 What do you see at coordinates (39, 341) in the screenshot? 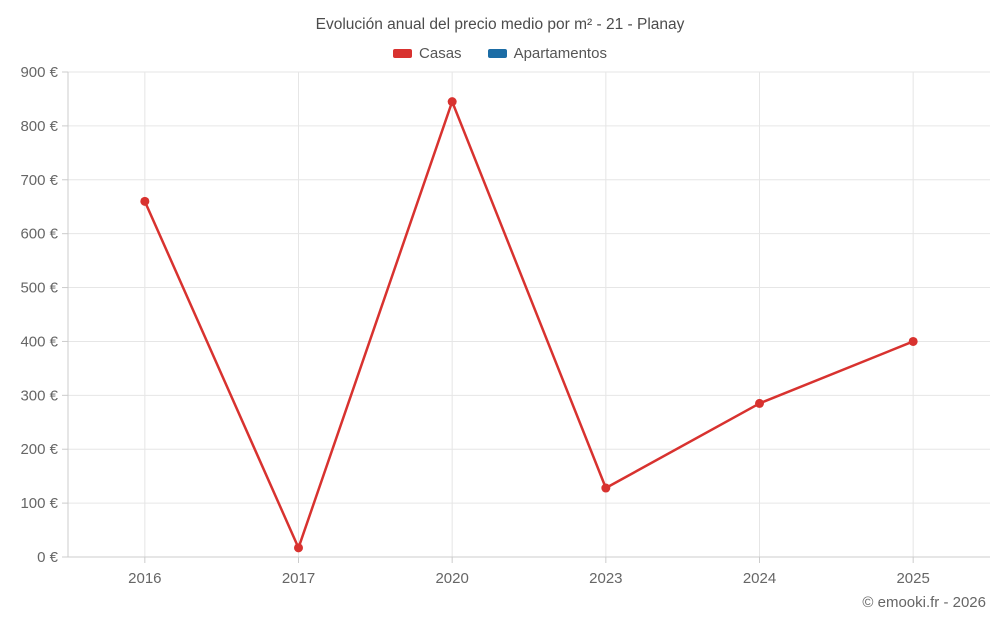
I see `y-tick-label: 400 €` at bounding box center [39, 341].